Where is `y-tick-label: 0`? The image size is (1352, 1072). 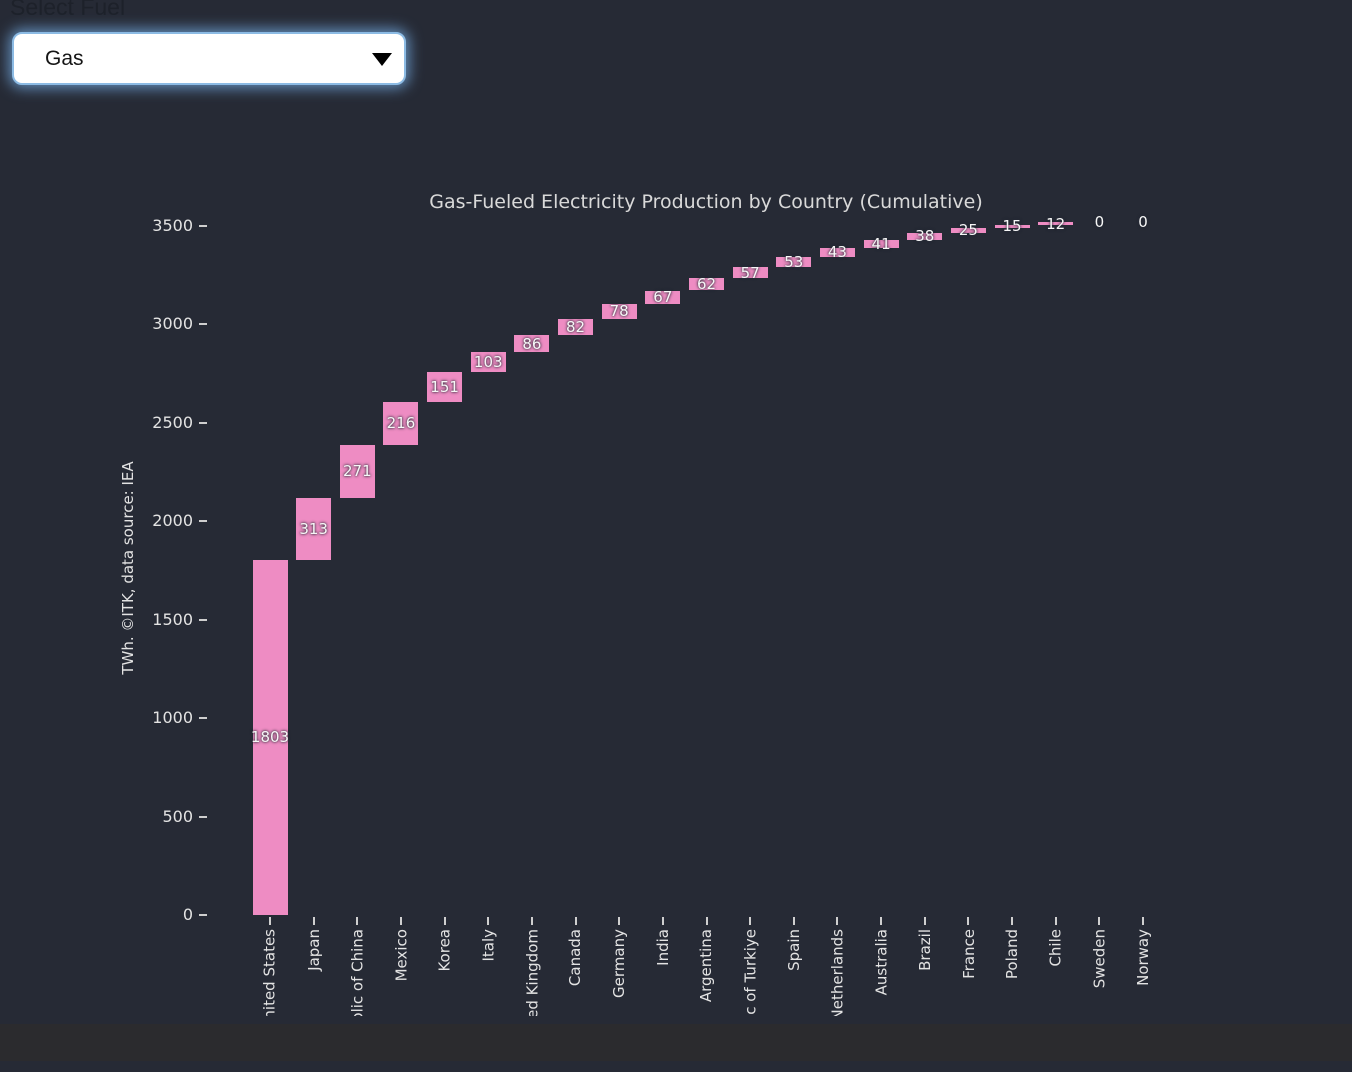 y-tick-label: 0 is located at coordinates (187, 914).